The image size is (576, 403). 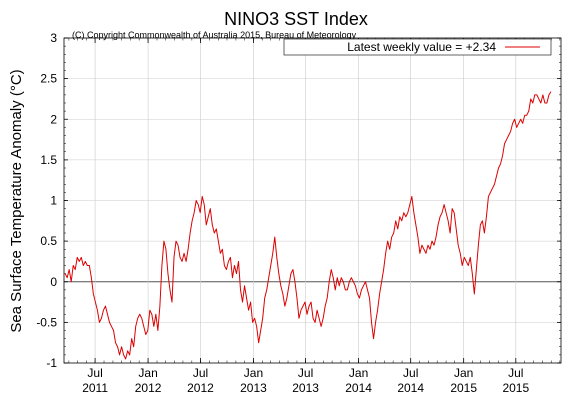 I want to click on y-axis-label: Sea Surface Temperature Anomaly (°C), so click(x=16, y=200).